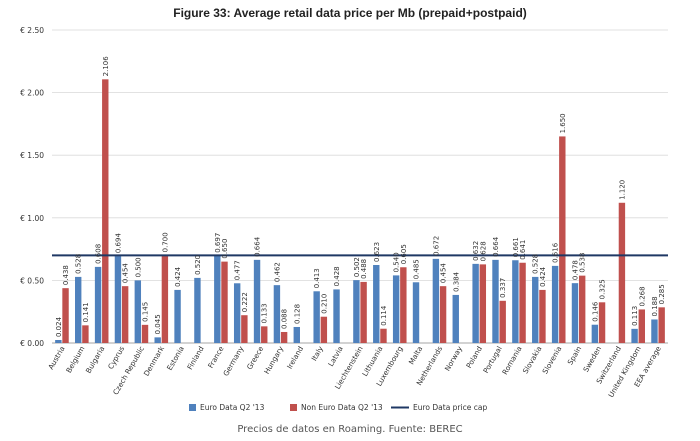 The height and width of the screenshot is (441, 700). Describe the element at coordinates (158, 324) in the screenshot. I see `value-label: 0.045` at that location.